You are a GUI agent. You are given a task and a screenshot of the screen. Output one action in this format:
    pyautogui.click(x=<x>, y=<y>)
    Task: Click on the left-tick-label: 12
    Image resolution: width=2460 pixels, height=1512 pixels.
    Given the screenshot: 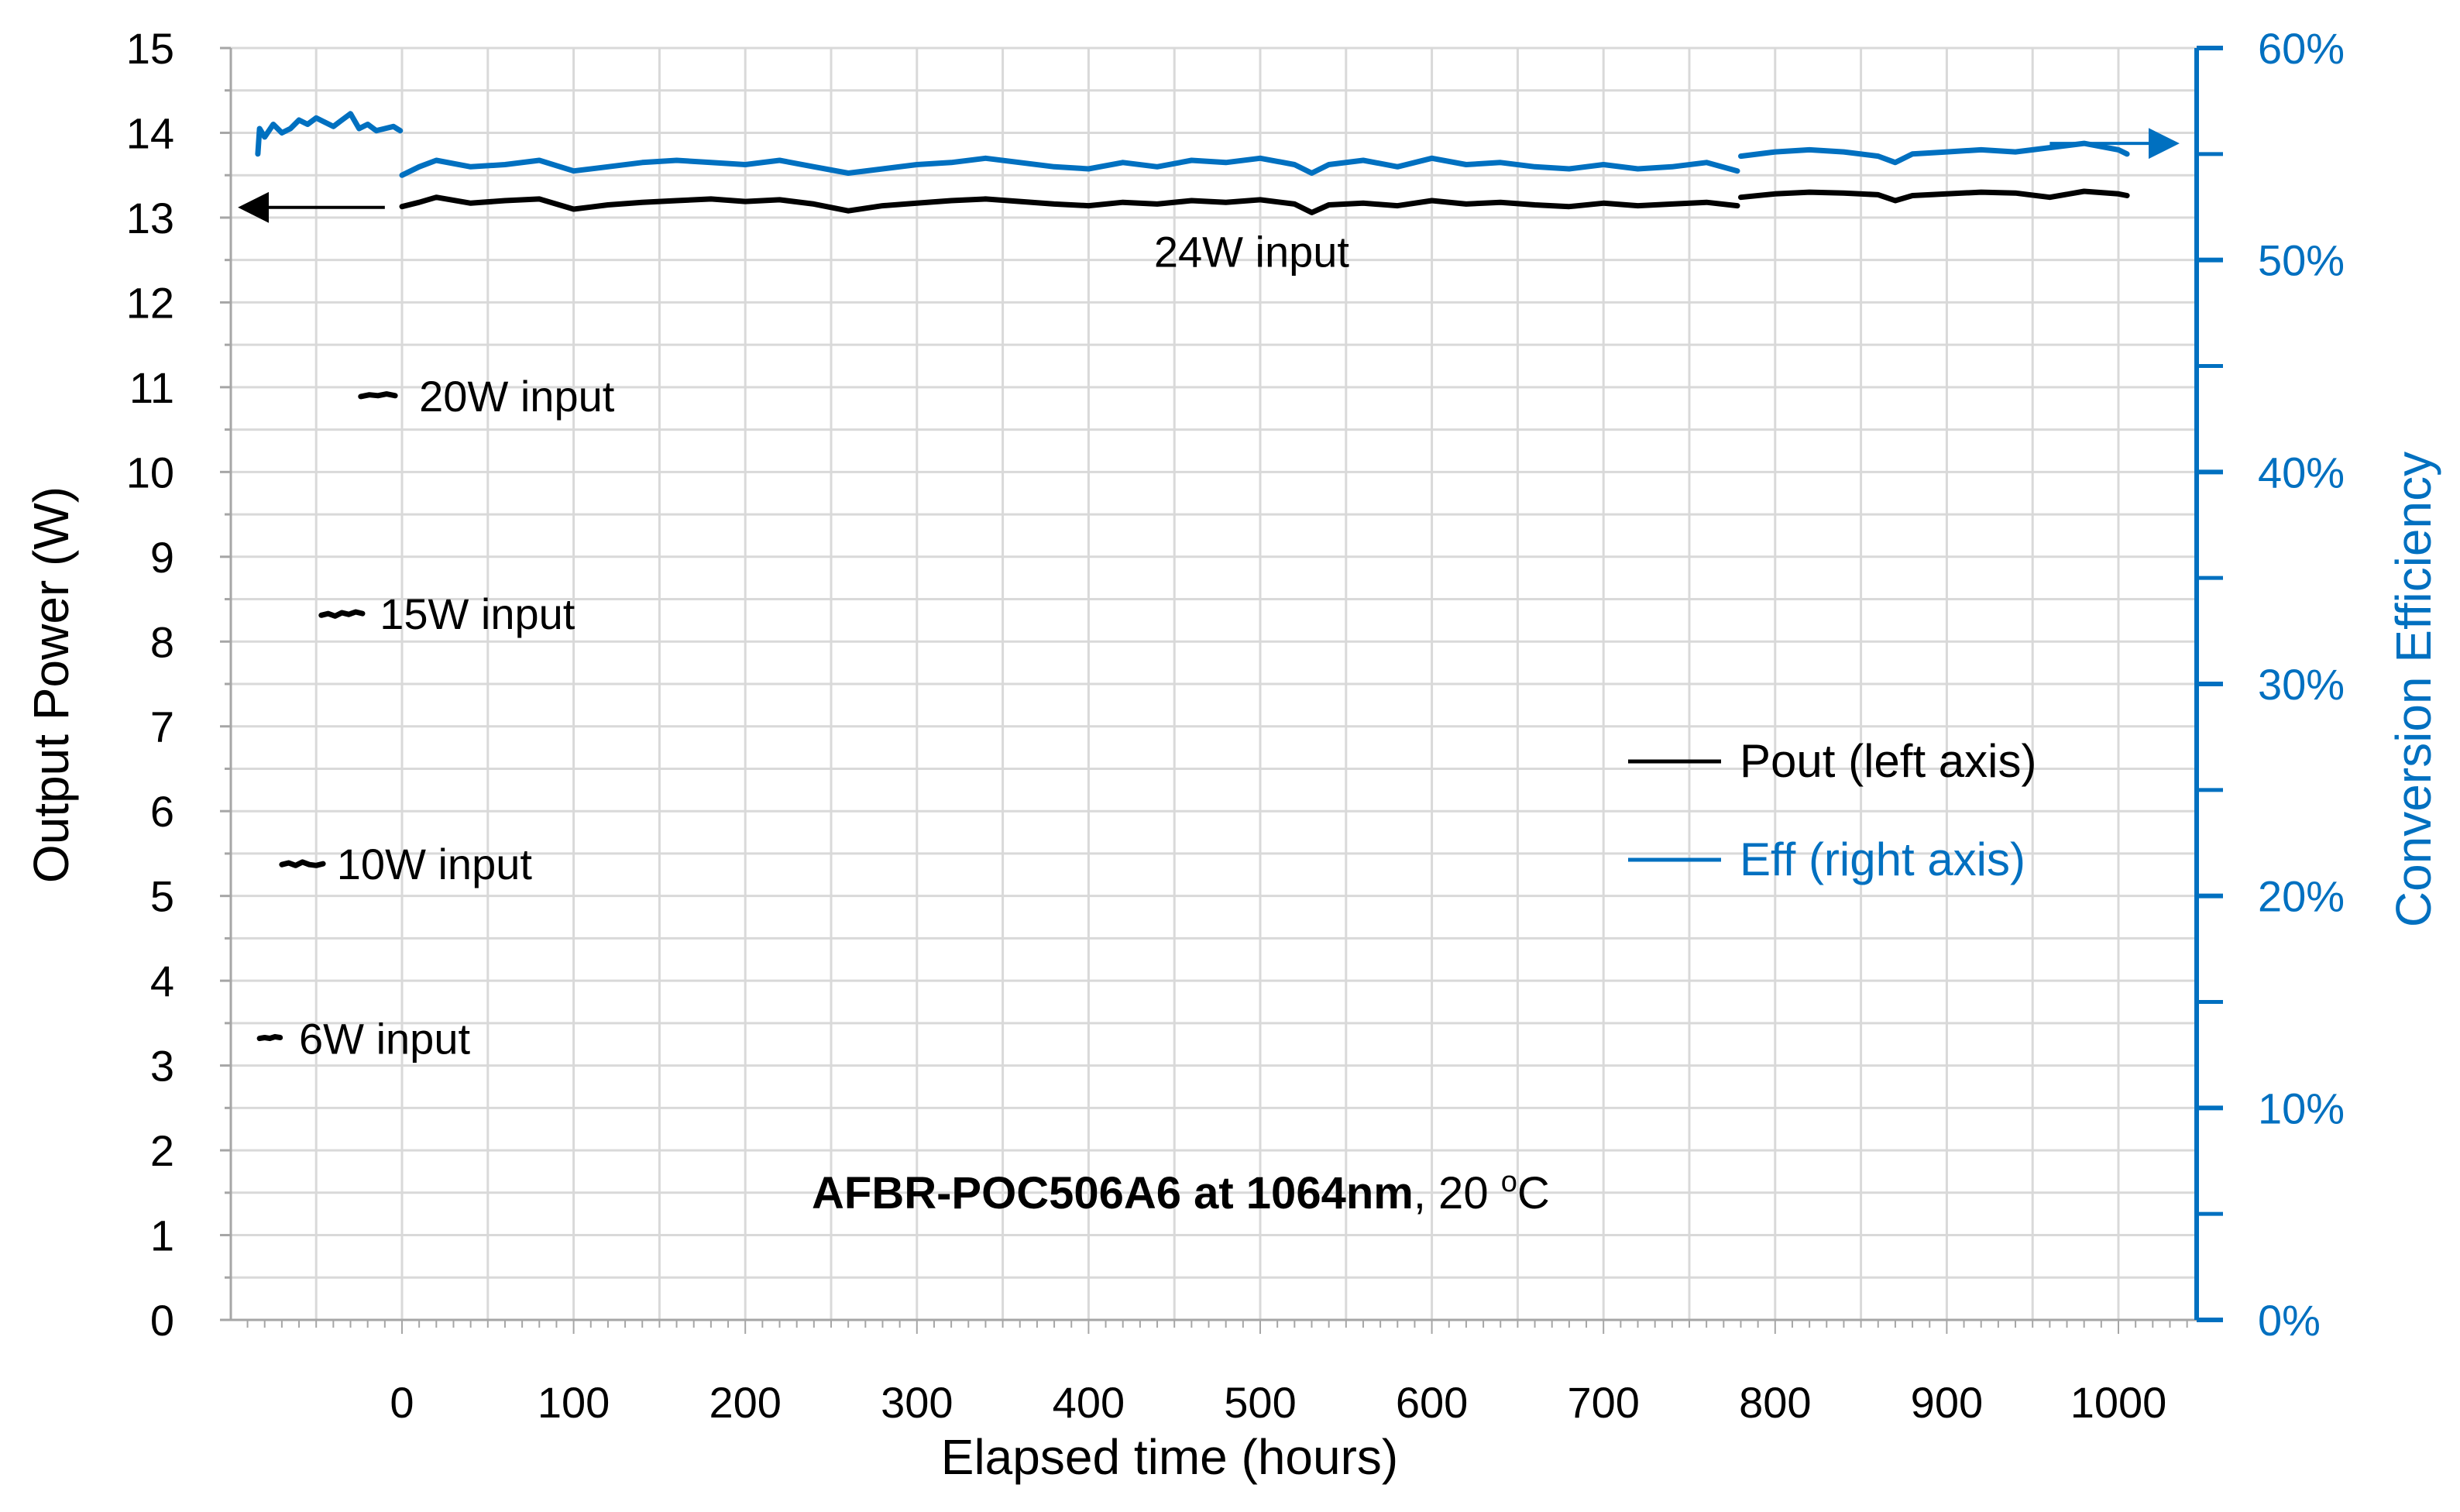 What is the action you would take?
    pyautogui.click(x=150, y=302)
    